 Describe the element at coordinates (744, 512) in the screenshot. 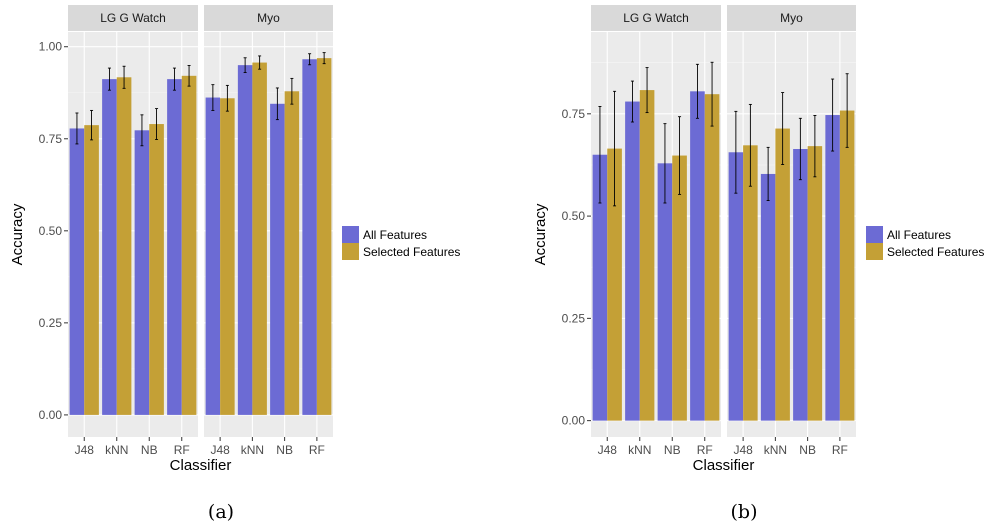

I see `figure-caption: (b)` at that location.